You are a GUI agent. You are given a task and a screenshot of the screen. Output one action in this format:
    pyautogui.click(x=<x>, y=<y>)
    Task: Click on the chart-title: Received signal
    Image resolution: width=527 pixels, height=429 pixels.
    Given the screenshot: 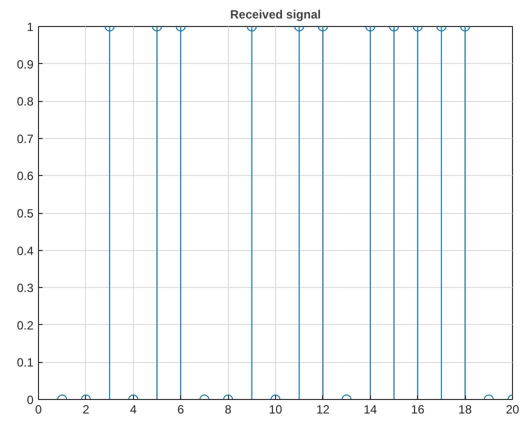 What is the action you would take?
    pyautogui.click(x=275, y=15)
    